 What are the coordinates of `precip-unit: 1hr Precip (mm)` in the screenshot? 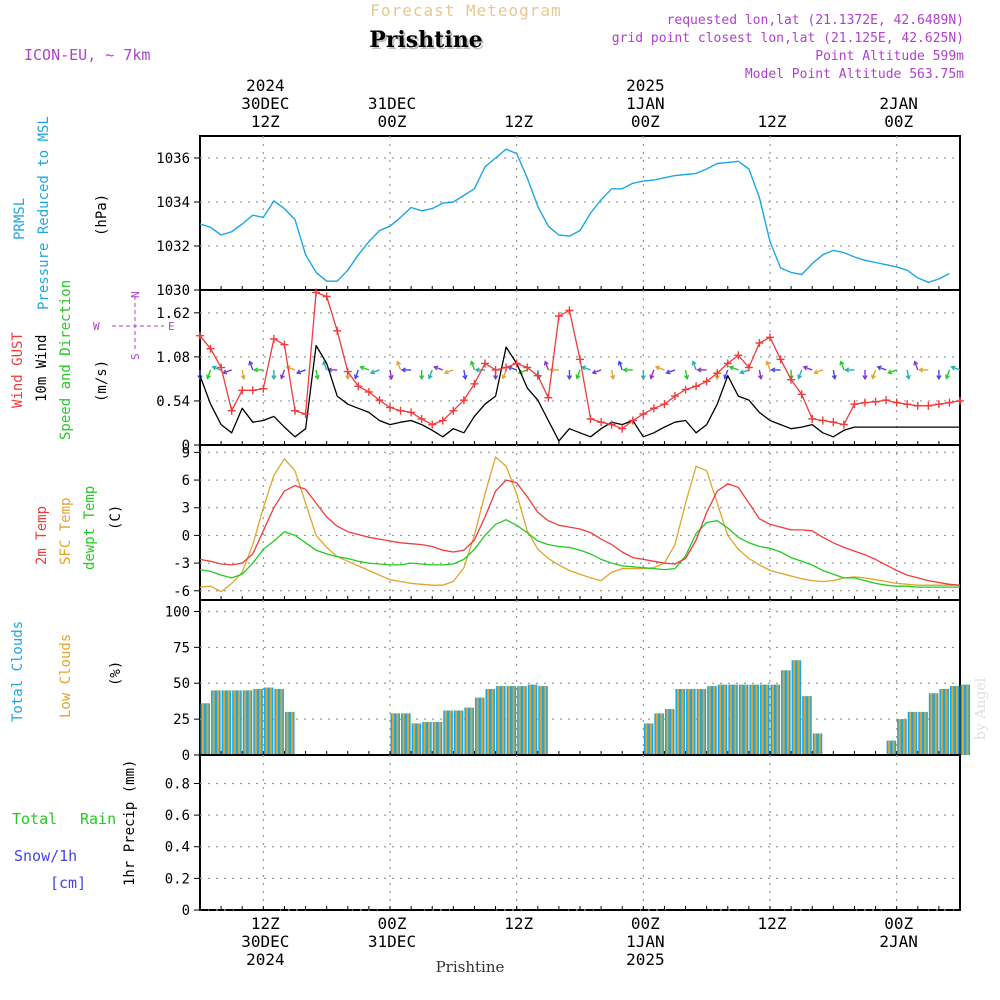 It's located at (130, 823).